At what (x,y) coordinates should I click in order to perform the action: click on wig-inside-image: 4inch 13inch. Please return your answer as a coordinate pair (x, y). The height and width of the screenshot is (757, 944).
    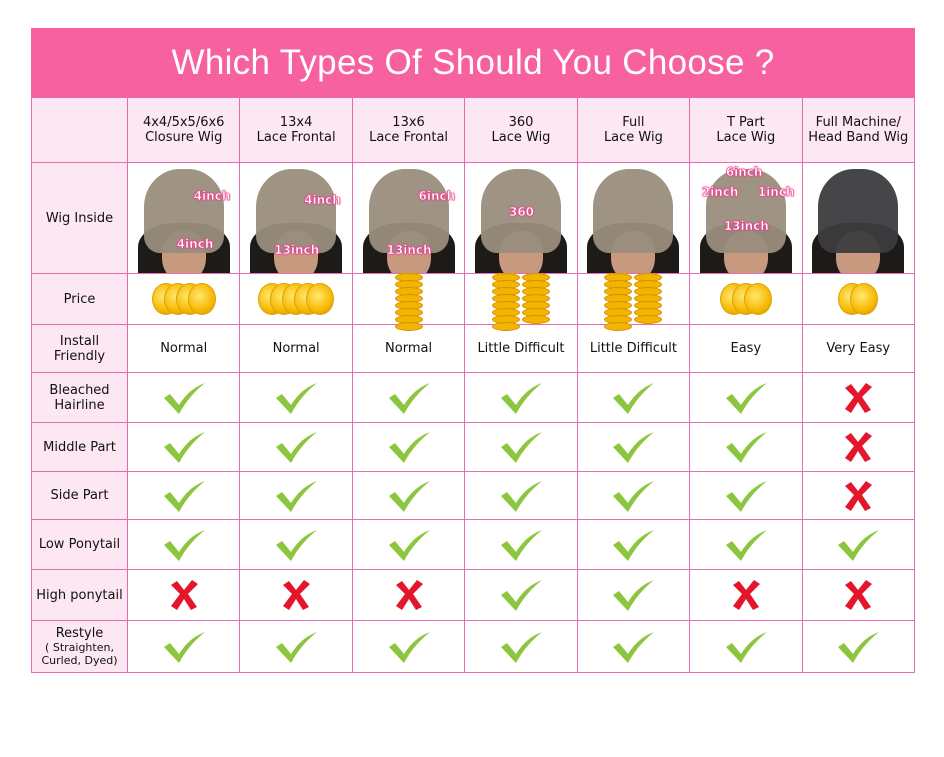
    Looking at the image, I should click on (296, 218).